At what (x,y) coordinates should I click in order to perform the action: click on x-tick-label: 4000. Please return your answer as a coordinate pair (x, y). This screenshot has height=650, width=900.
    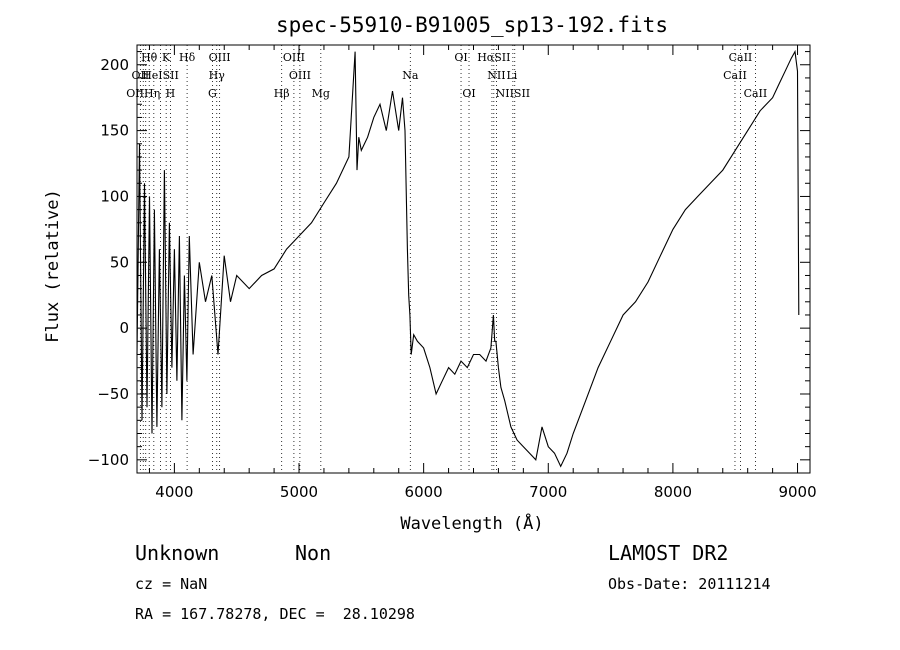
    Looking at the image, I should click on (174, 492).